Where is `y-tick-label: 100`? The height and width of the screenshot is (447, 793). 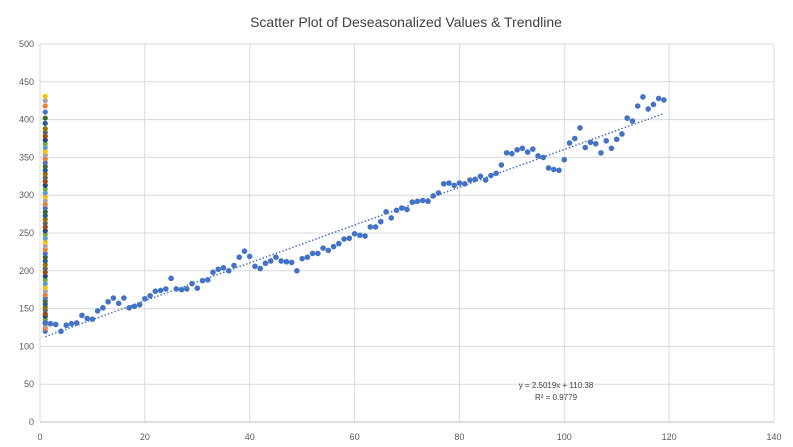 y-tick-label: 100 is located at coordinates (26, 346).